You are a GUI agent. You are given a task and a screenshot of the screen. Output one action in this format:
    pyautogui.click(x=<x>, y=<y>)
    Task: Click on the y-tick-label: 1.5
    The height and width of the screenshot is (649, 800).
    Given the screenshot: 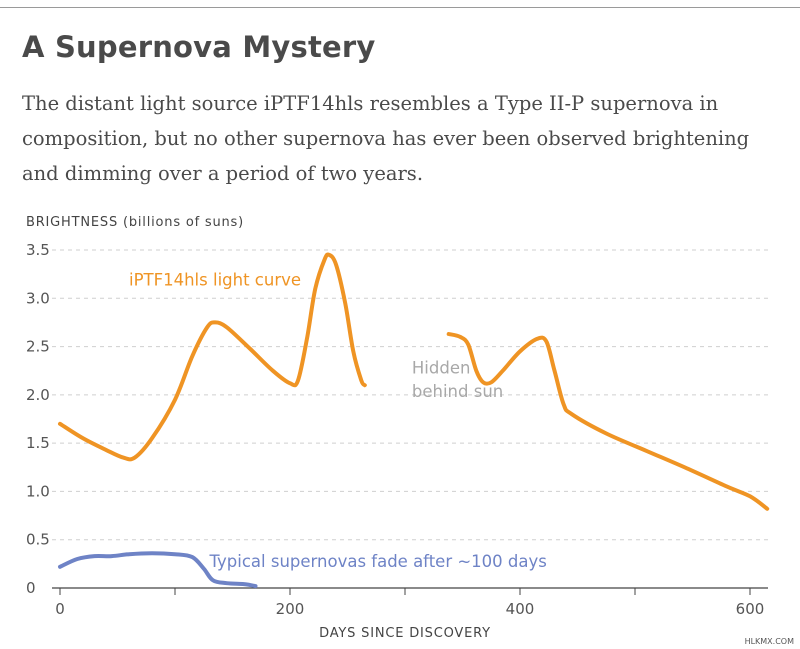 What is the action you would take?
    pyautogui.click(x=38, y=443)
    